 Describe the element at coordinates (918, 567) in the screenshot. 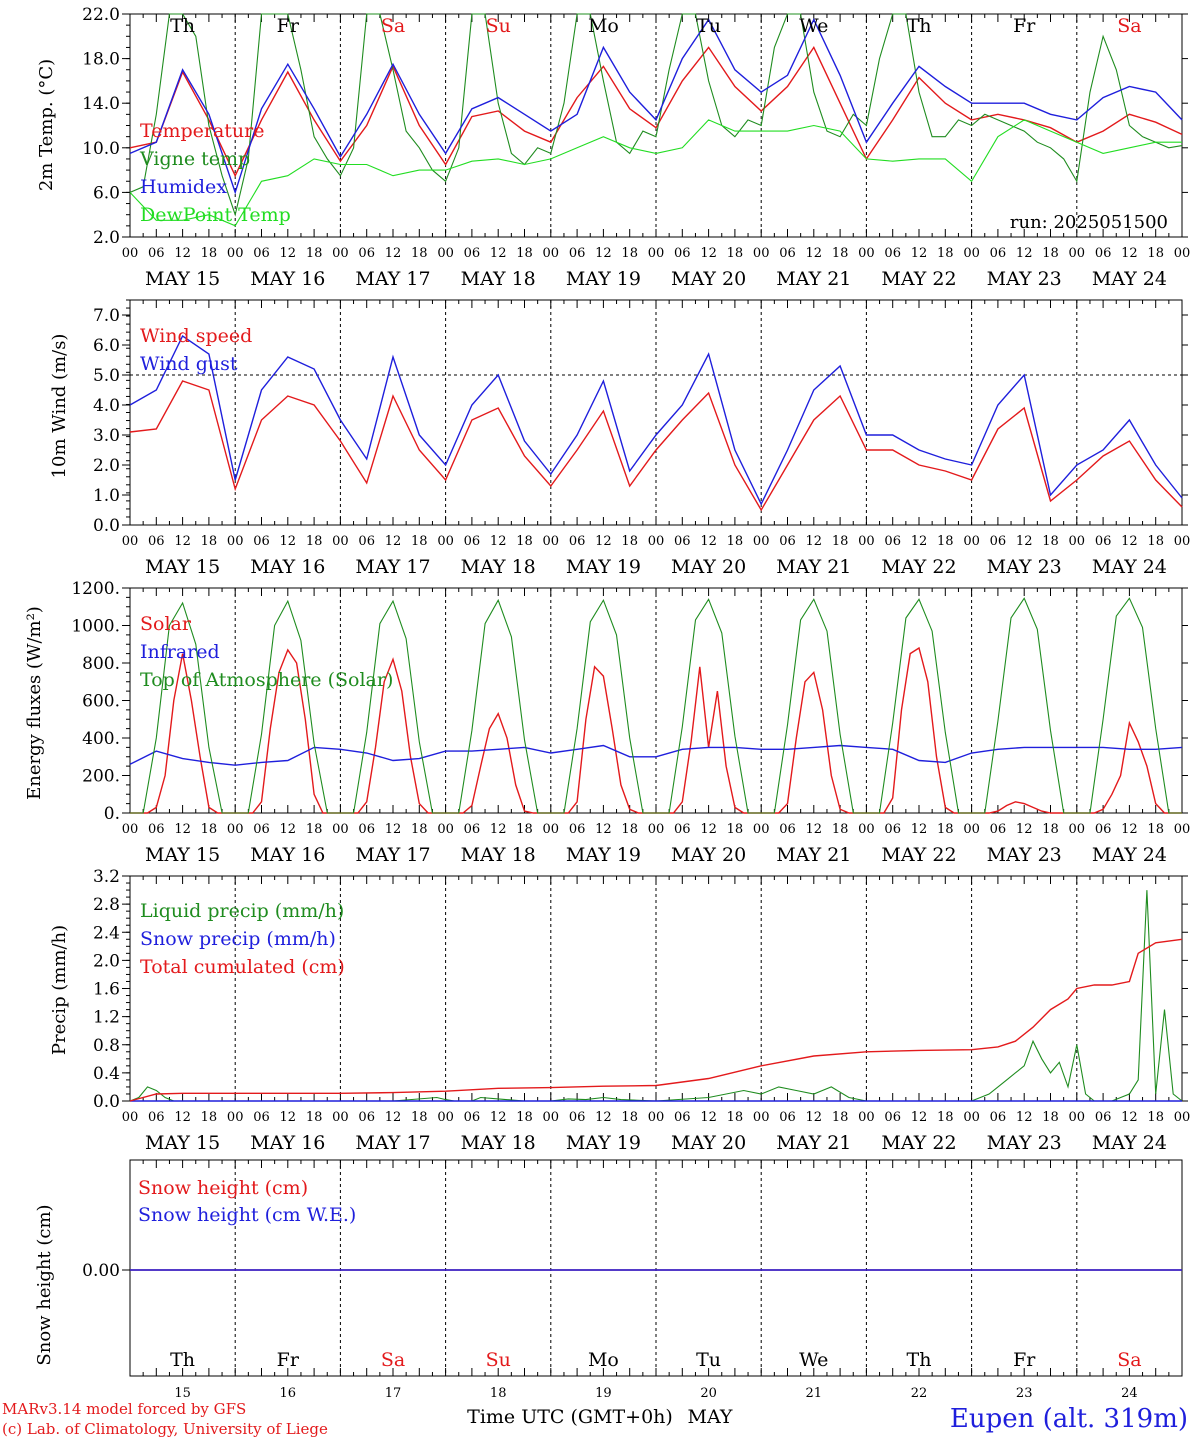

I see `wind-date-label: MAY 22` at that location.